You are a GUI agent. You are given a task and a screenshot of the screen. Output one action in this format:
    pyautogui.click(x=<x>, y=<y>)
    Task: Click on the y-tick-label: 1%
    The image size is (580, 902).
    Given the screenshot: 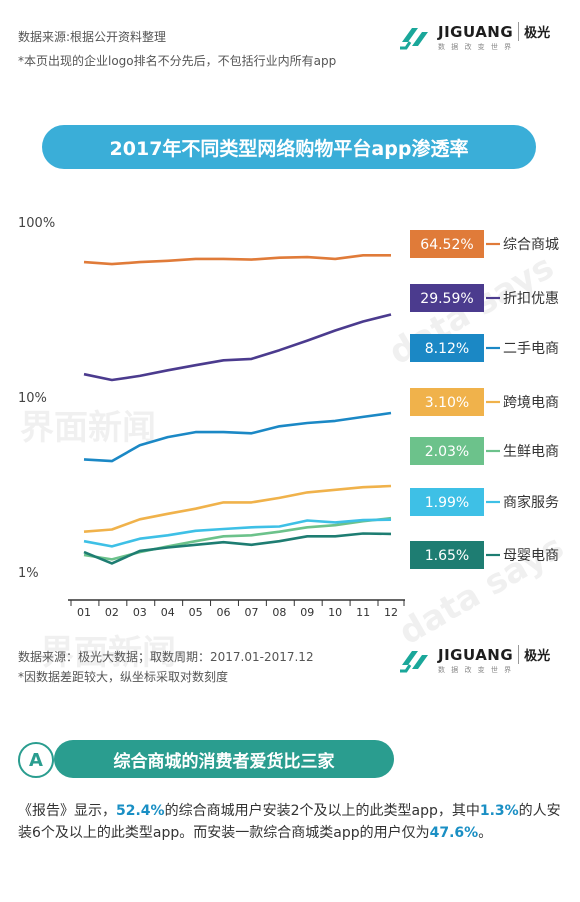 What is the action you would take?
    pyautogui.click(x=28, y=573)
    